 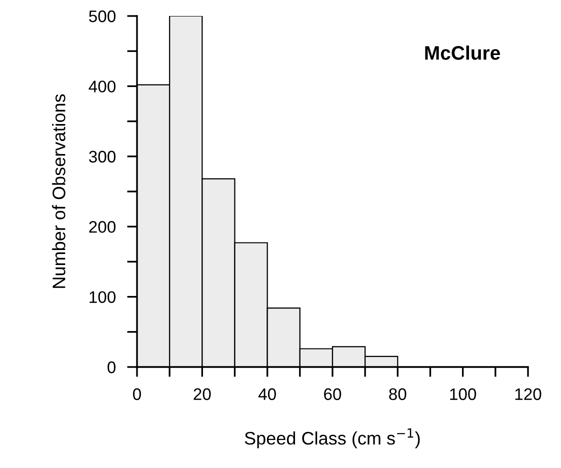 What do you see at coordinates (463, 394) in the screenshot?
I see `x-tick-label: 100` at bounding box center [463, 394].